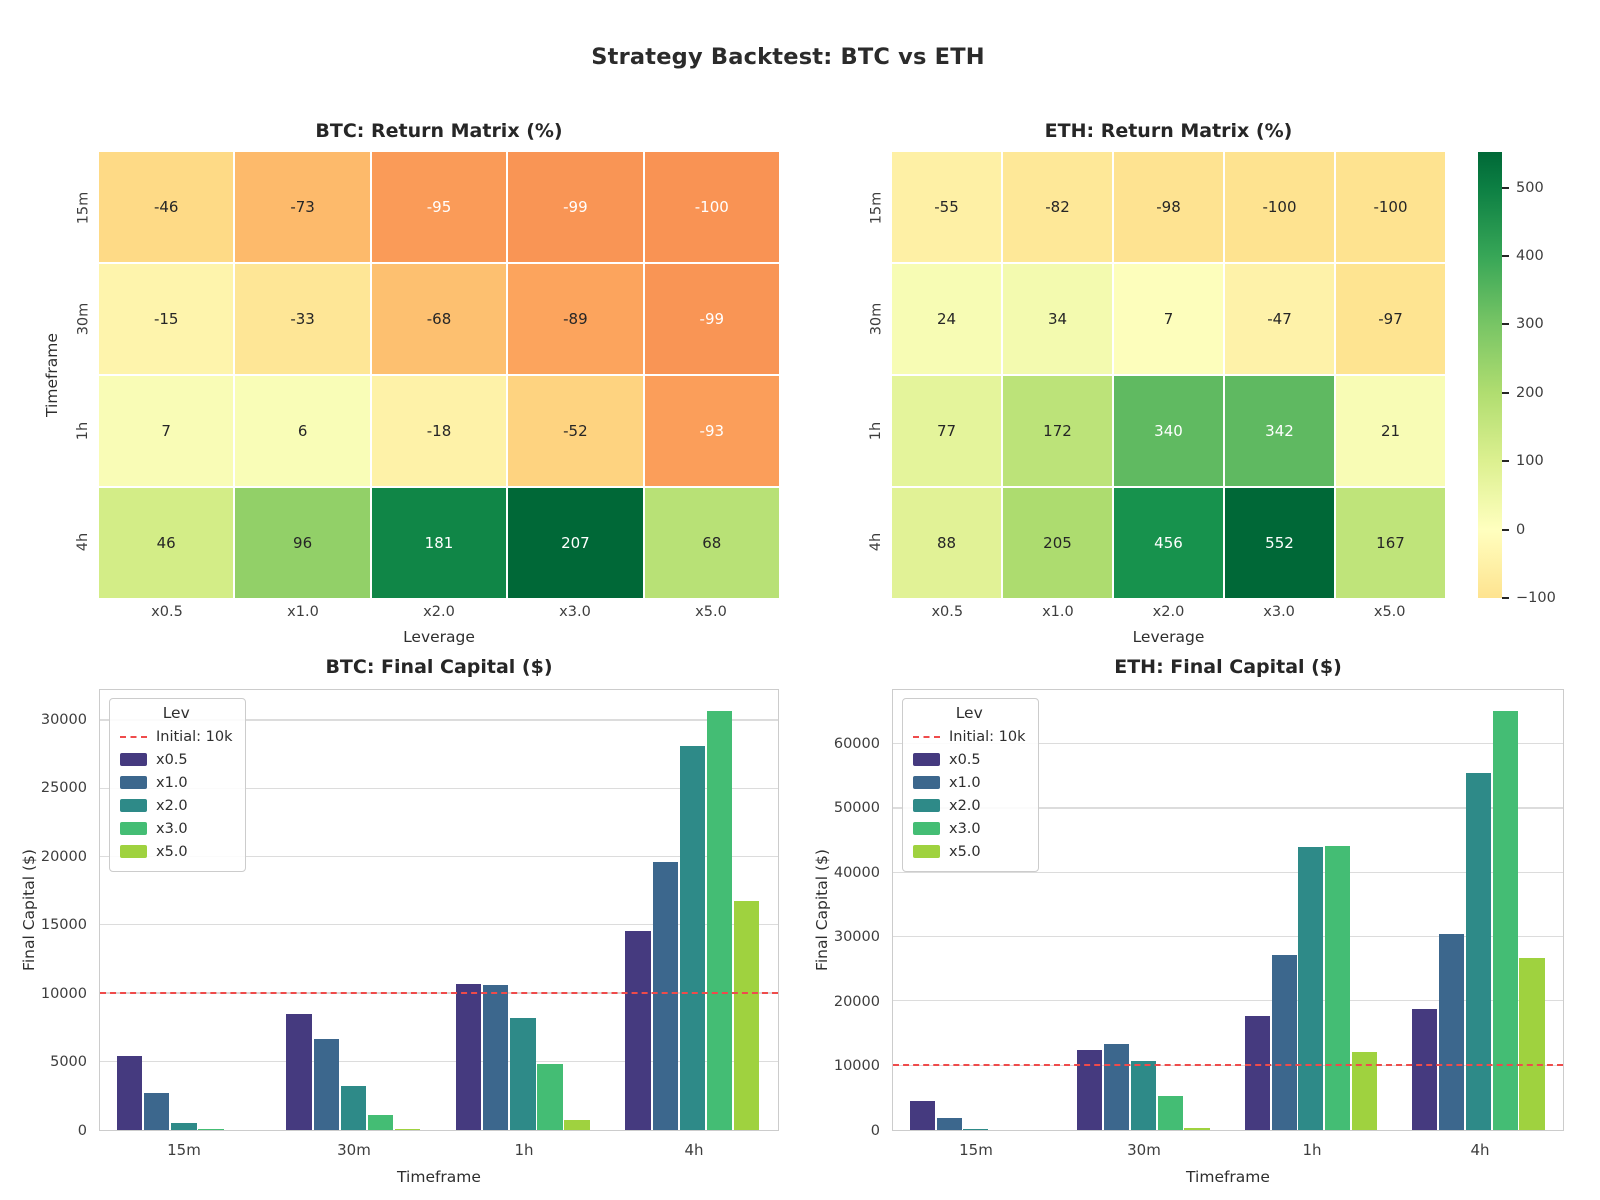  What do you see at coordinates (52, 375) in the screenshot?
I see `y-axis-label: Timeframe` at bounding box center [52, 375].